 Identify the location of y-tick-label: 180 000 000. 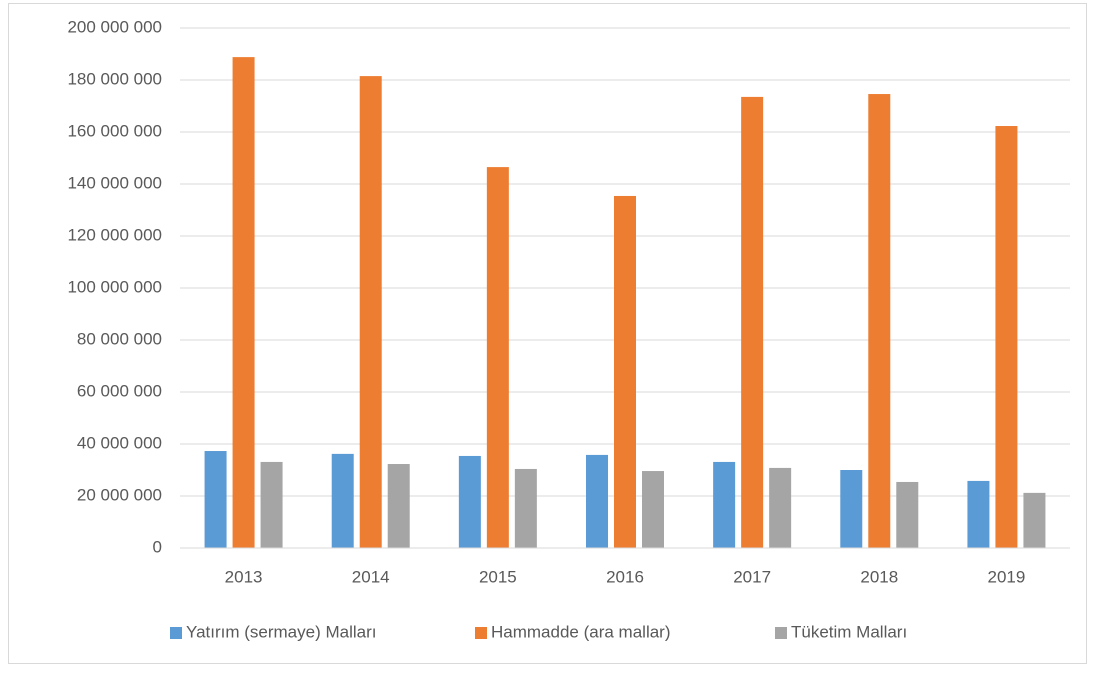
(114, 78).